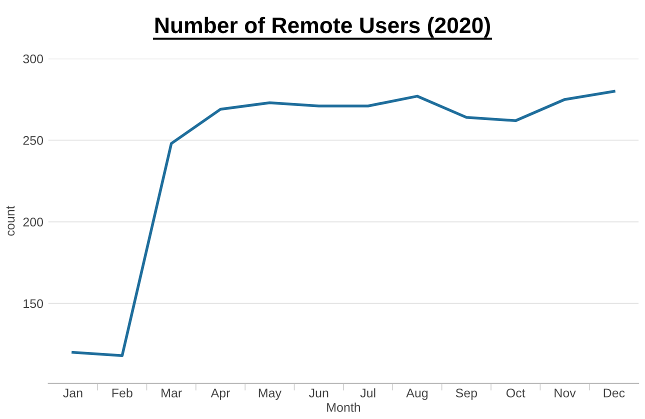 The image size is (645, 419). Describe the element at coordinates (614, 393) in the screenshot. I see `x-tick-label: Dec` at that location.